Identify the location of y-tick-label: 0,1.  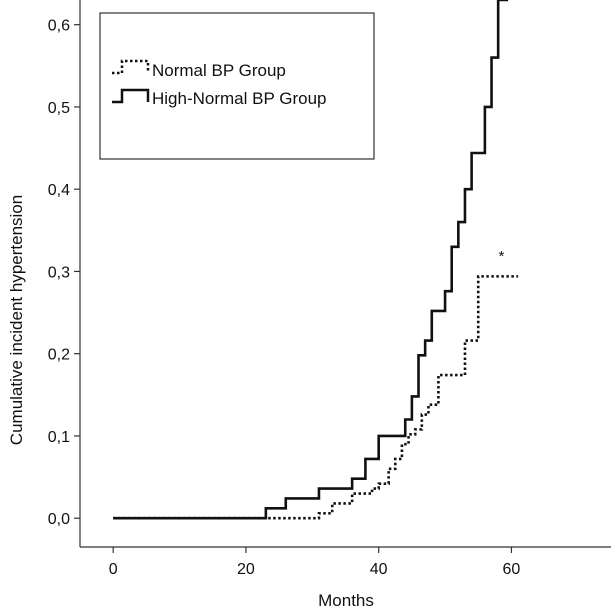
(59, 437).